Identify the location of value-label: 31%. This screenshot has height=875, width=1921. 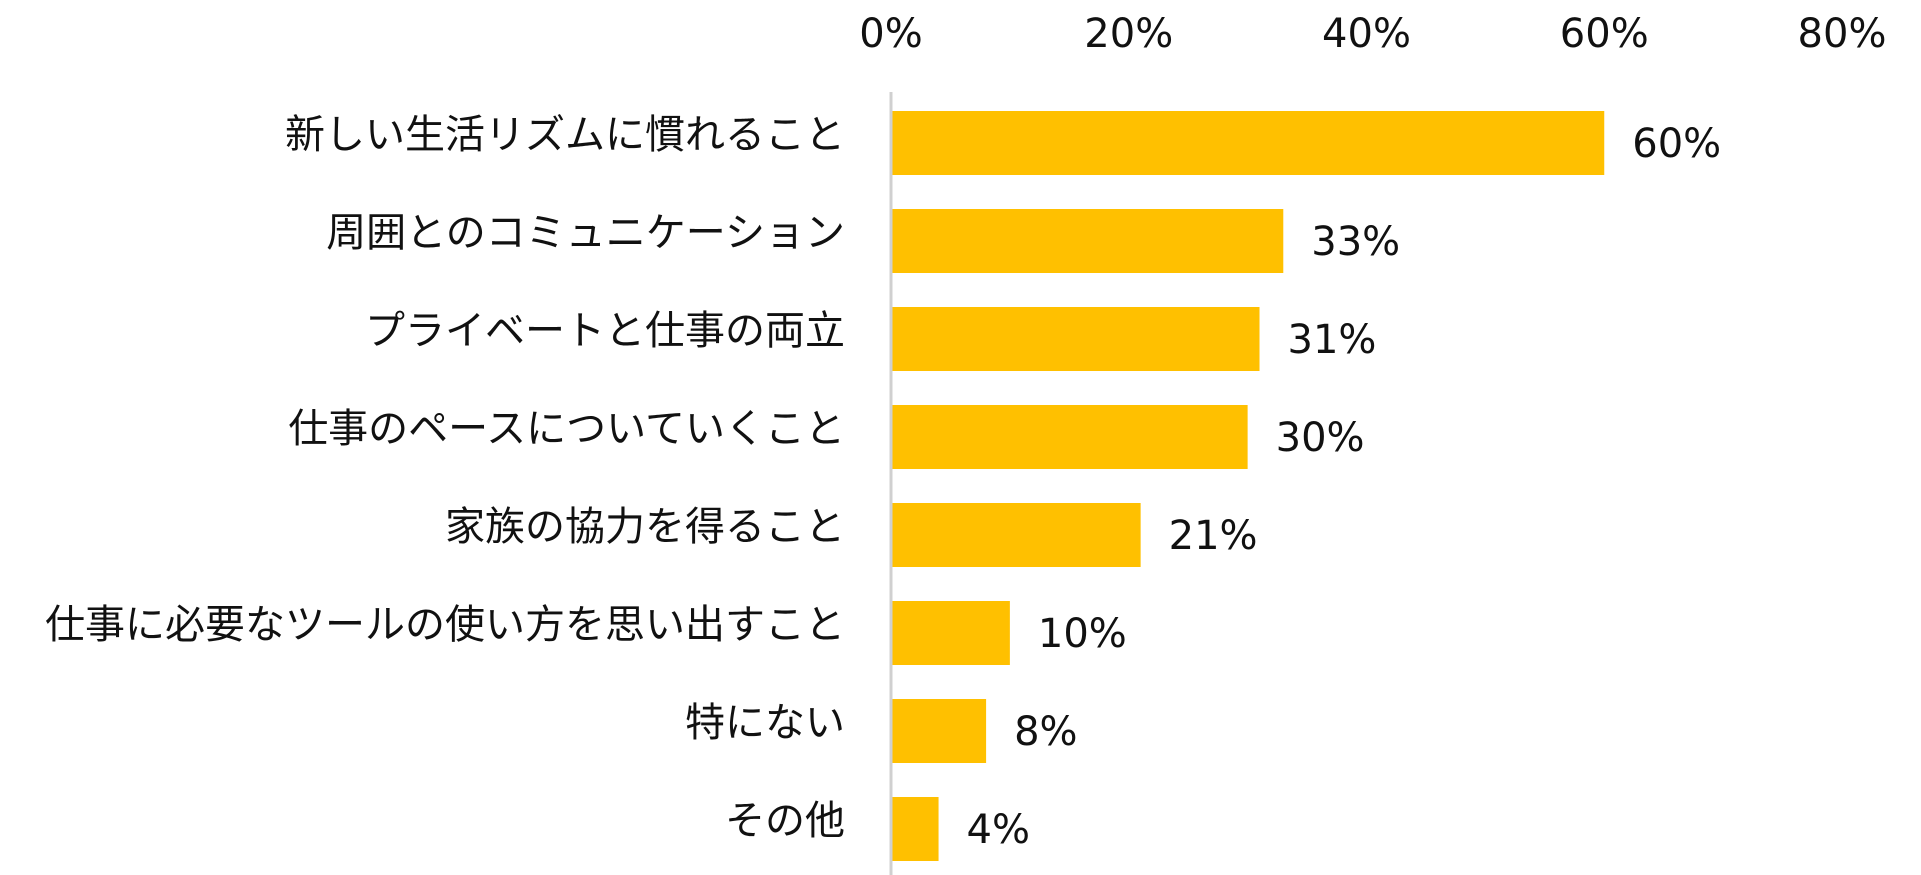
(1332, 340).